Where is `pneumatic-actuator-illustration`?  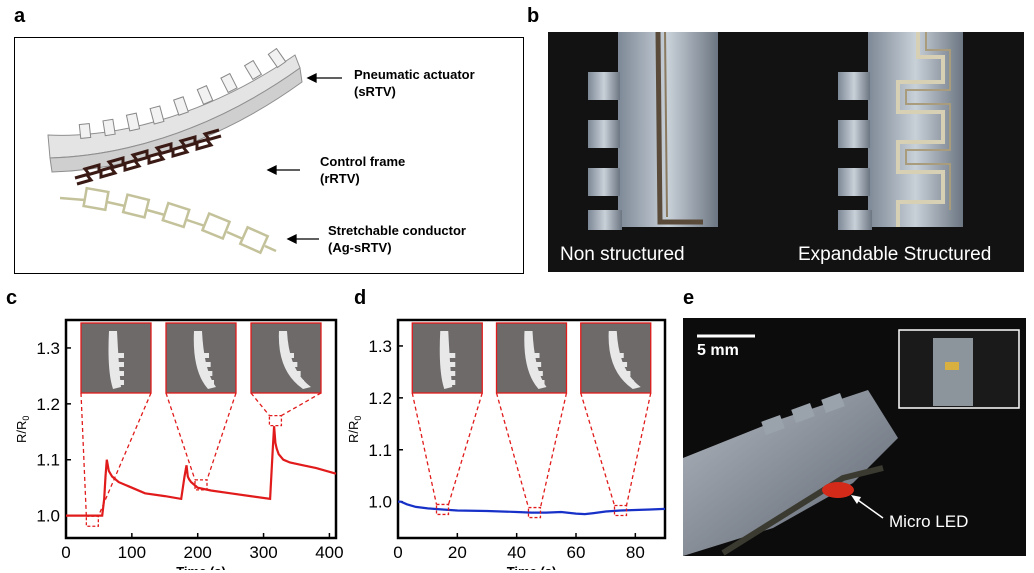
pneumatic-actuator-illustration is located at coordinates (175, 110).